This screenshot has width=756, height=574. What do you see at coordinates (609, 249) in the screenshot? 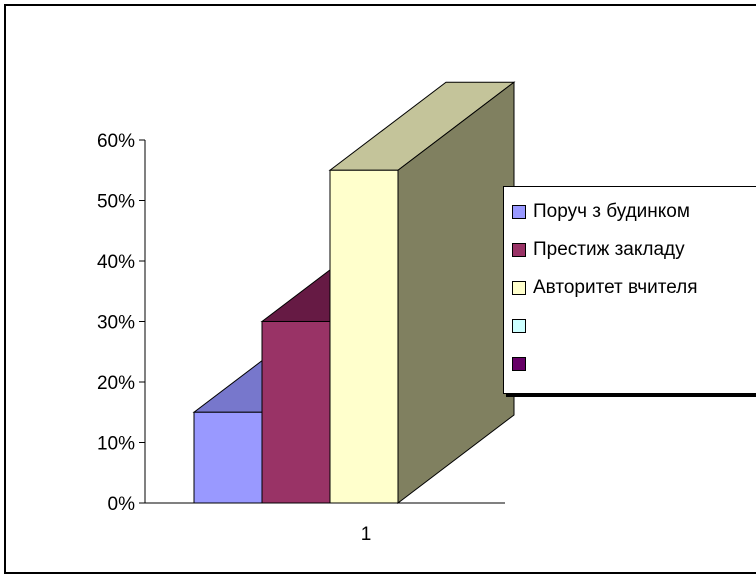
I see `legend-label-2: Престиж закладу` at bounding box center [609, 249].